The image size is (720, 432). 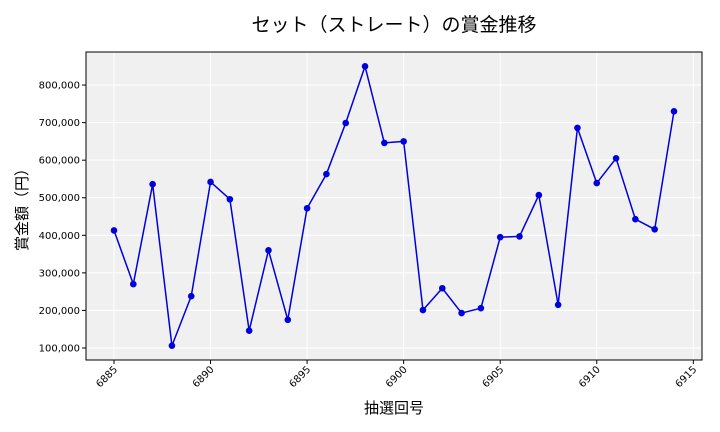 What do you see at coordinates (393, 25) in the screenshot?
I see `chart-title: セット（ストレート）の賞金推移` at bounding box center [393, 25].